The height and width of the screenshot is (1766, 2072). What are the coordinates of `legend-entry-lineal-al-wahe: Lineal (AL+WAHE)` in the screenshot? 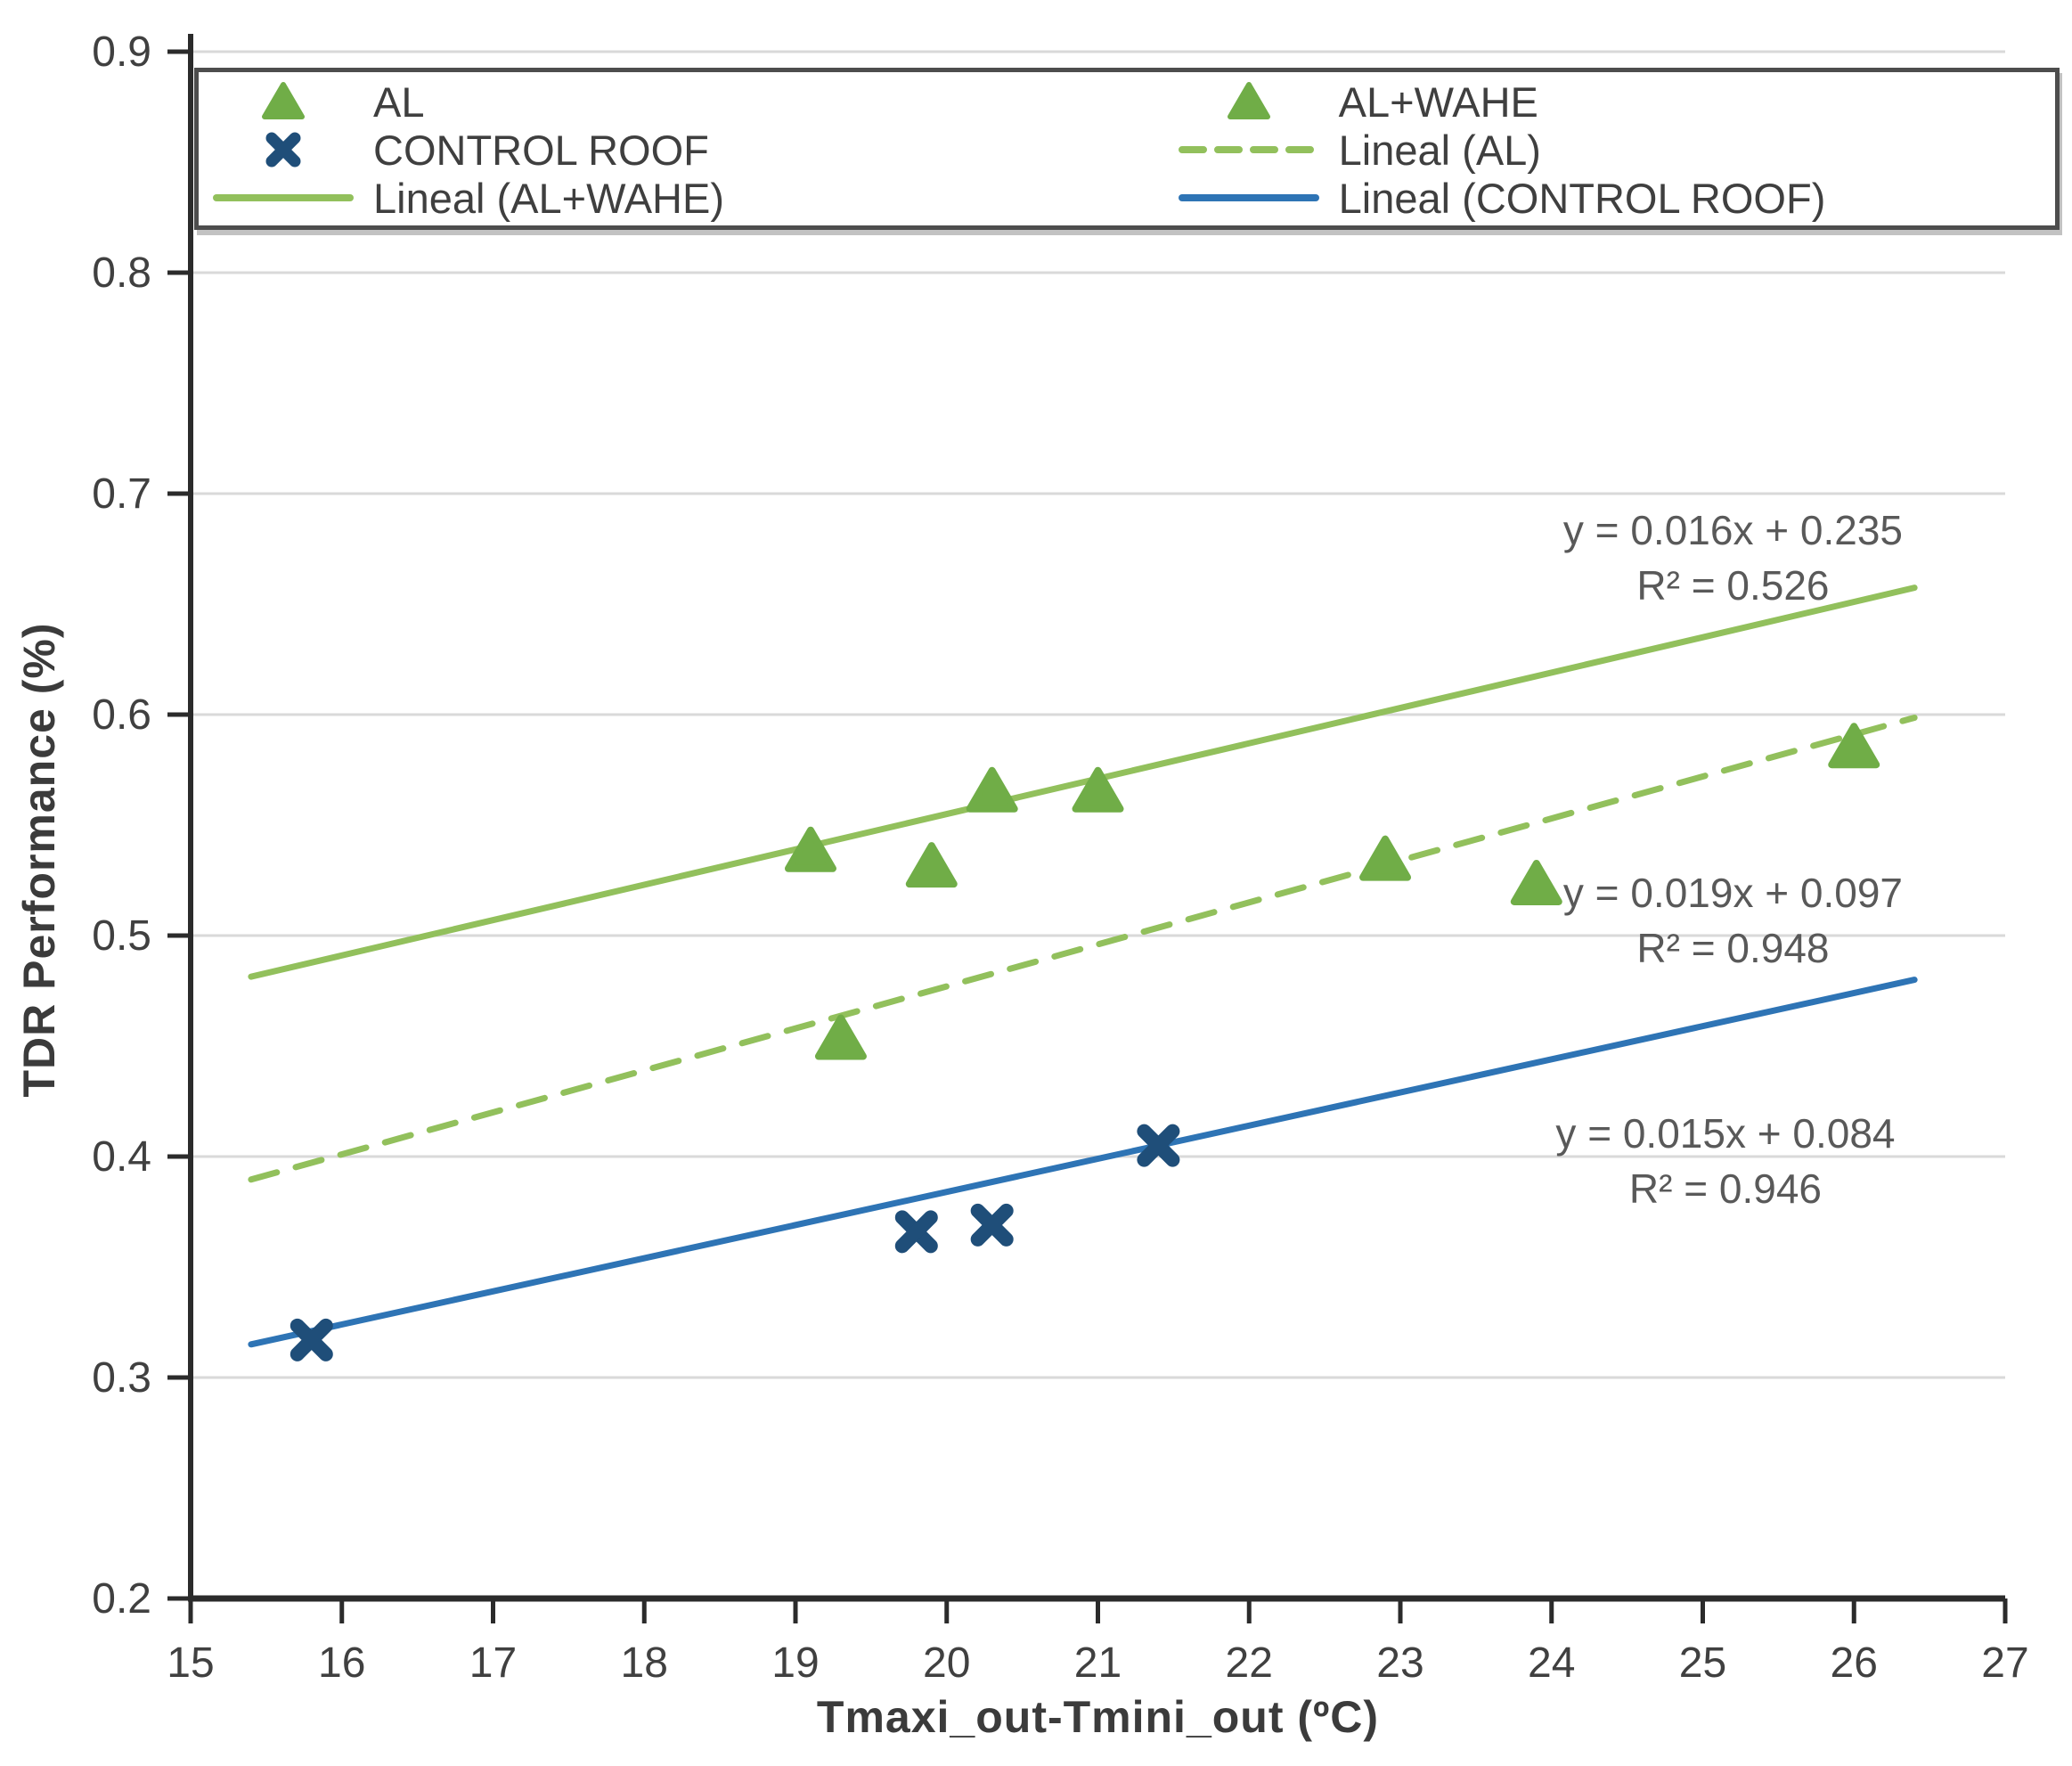 It's located at (681, 198).